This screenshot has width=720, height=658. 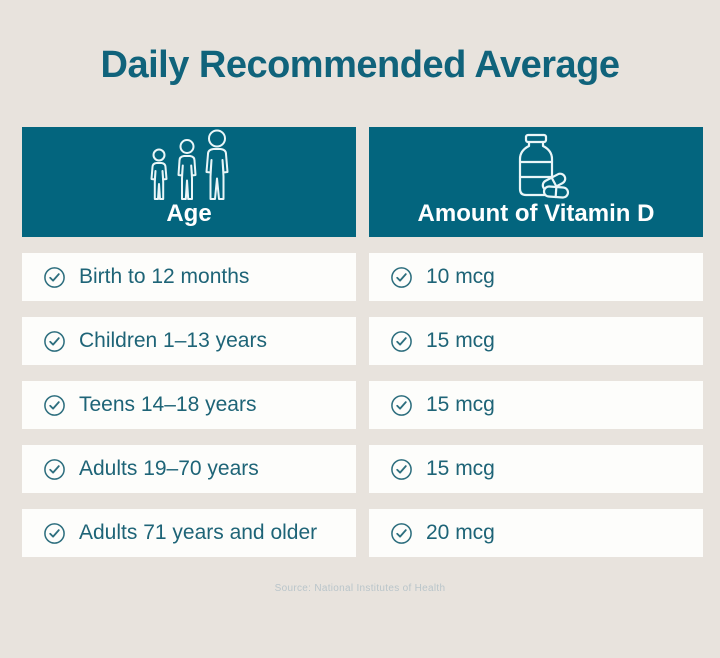 What do you see at coordinates (536, 277) in the screenshot?
I see `table-row-amount: 10 mcg` at bounding box center [536, 277].